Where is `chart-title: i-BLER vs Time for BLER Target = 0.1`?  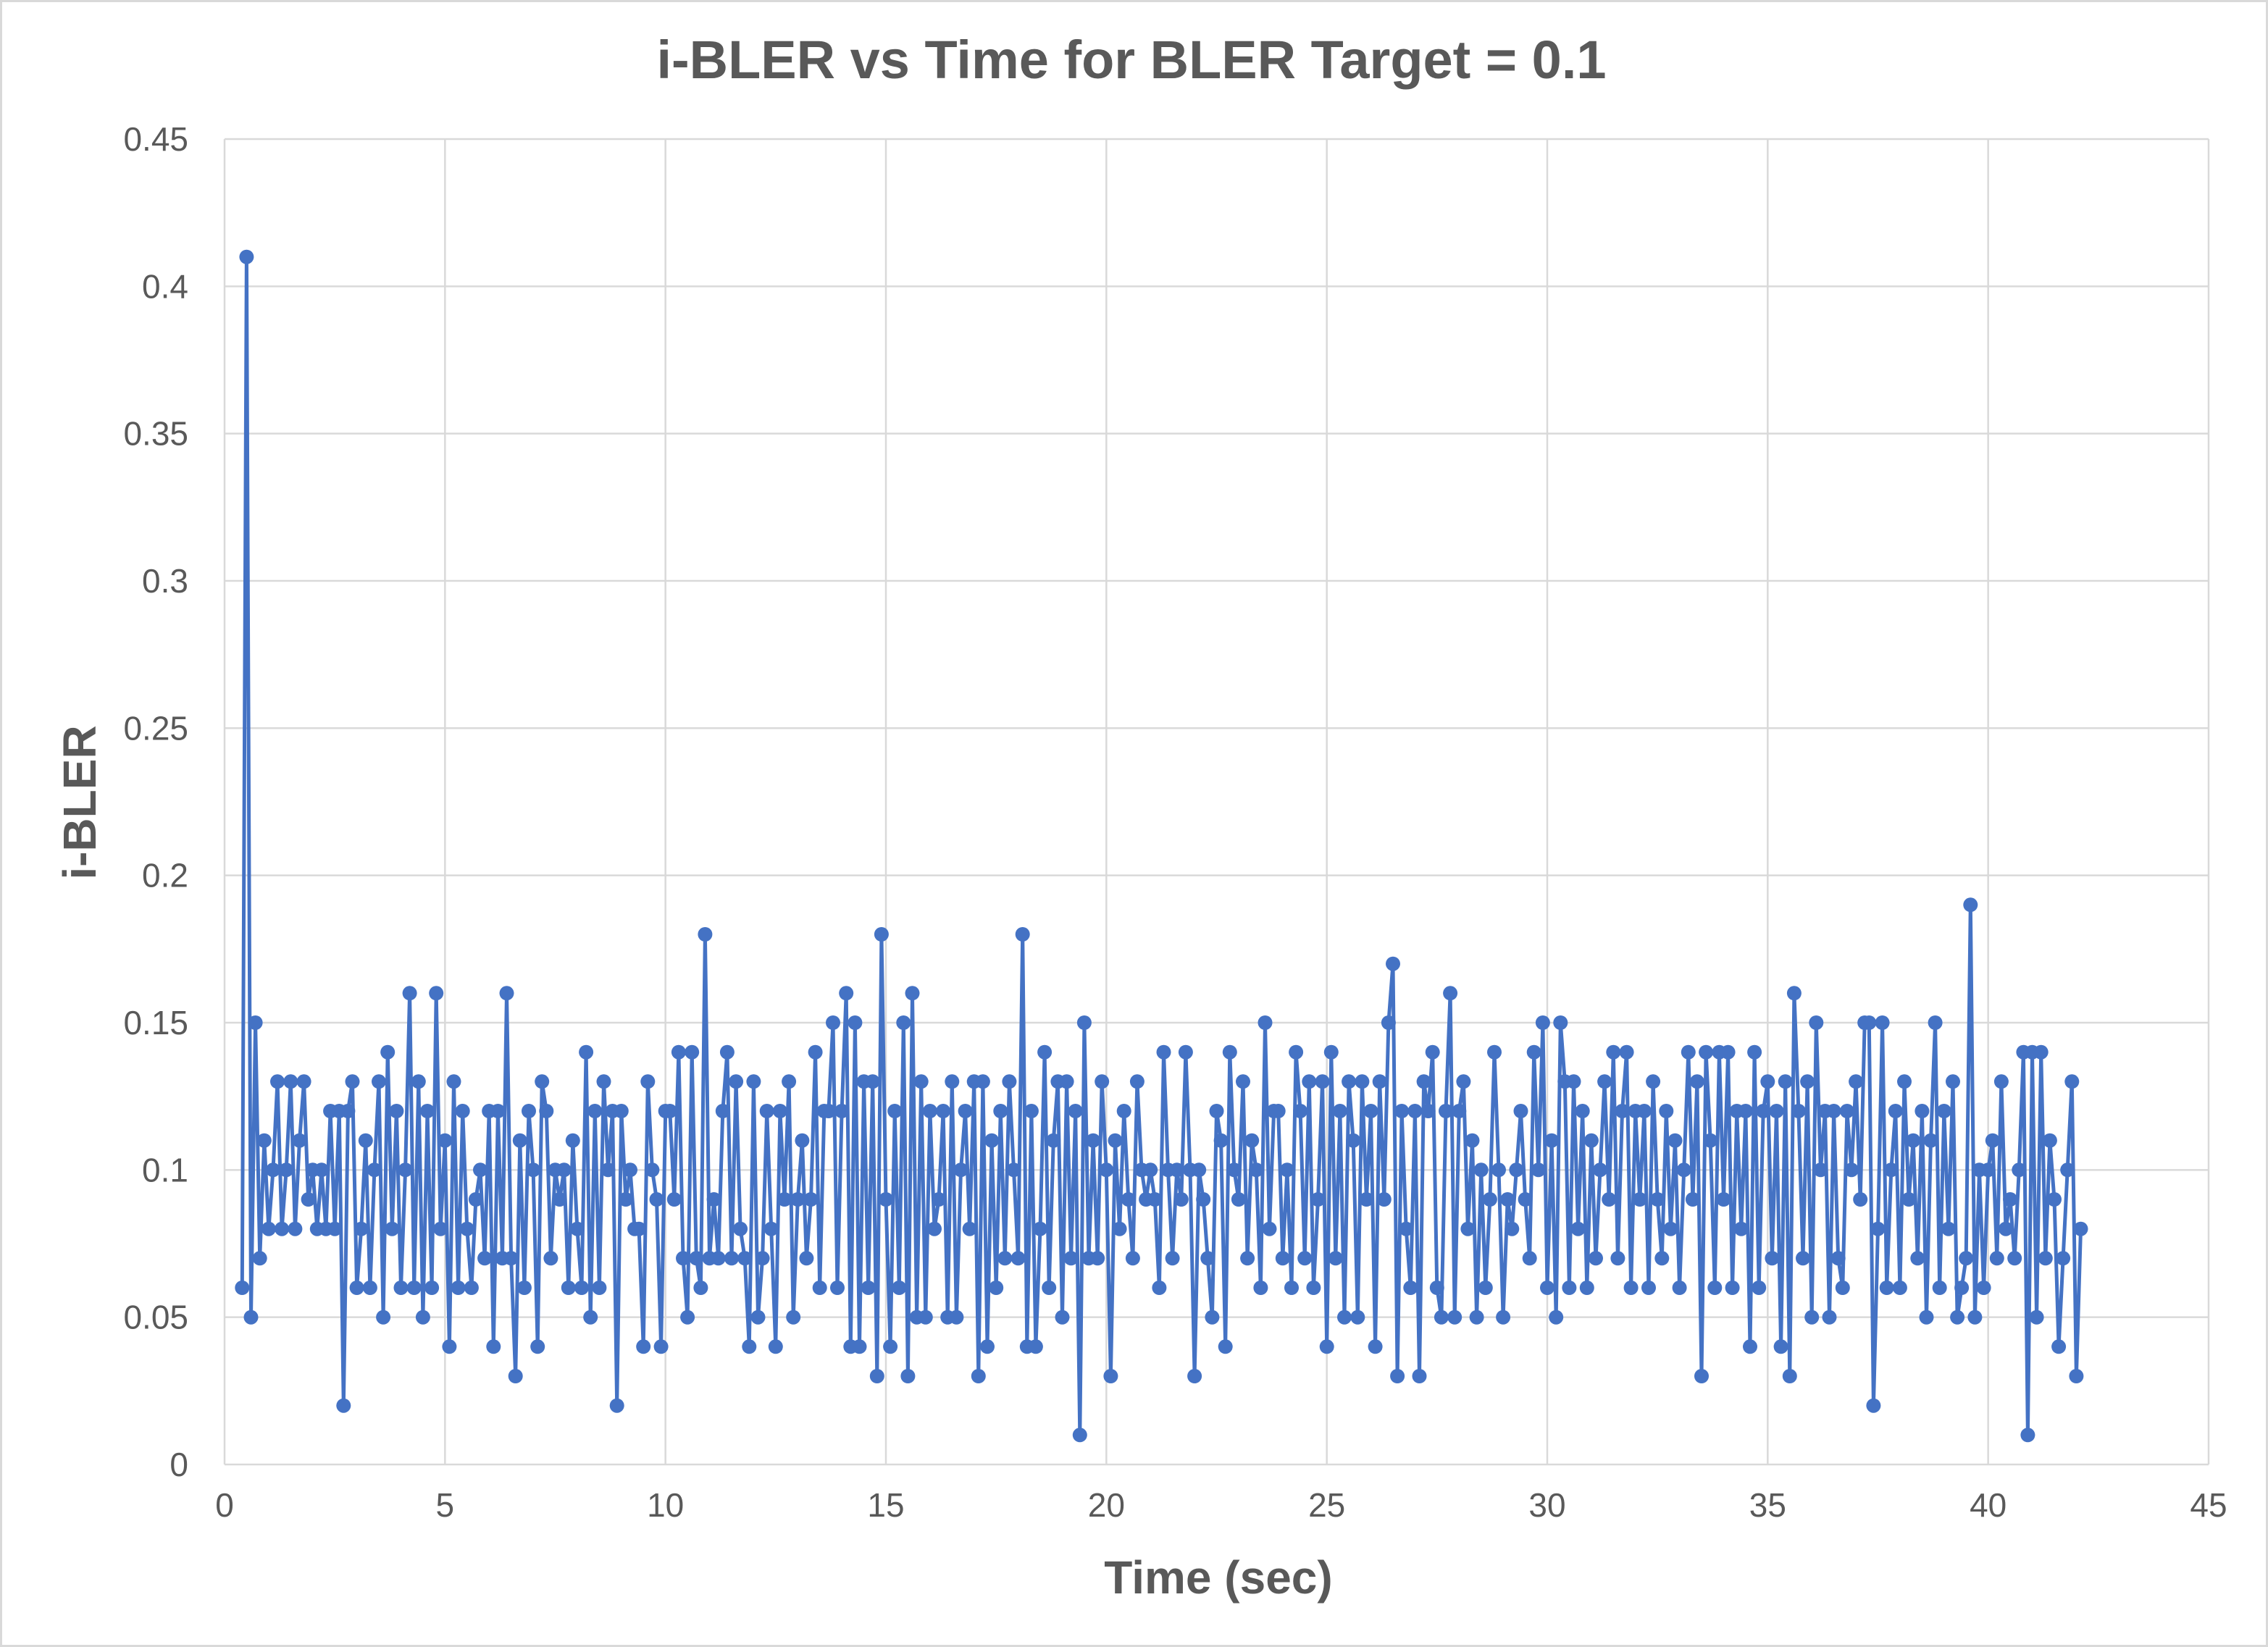
chart-title: i-BLER vs Time for BLER Target = 0.1 is located at coordinates (1131, 60).